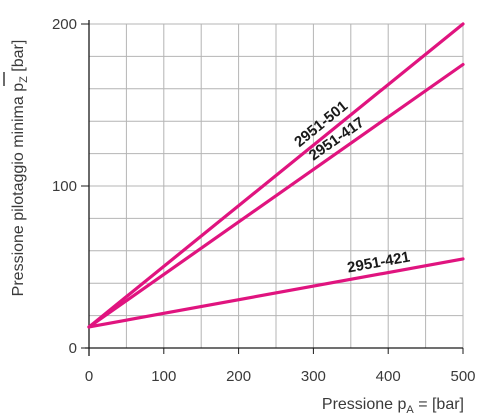 This screenshot has height=417, width=479. What do you see at coordinates (378, 263) in the screenshot?
I see `series-label: 2951-421` at bounding box center [378, 263].